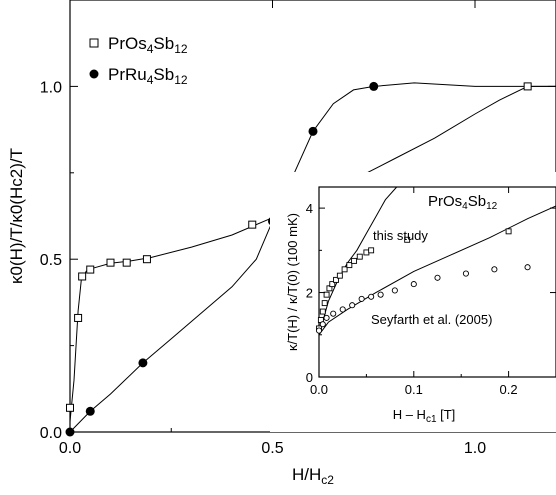 The image size is (556, 495). I want to click on inset-title: PrOs4Sb12, so click(463, 202).